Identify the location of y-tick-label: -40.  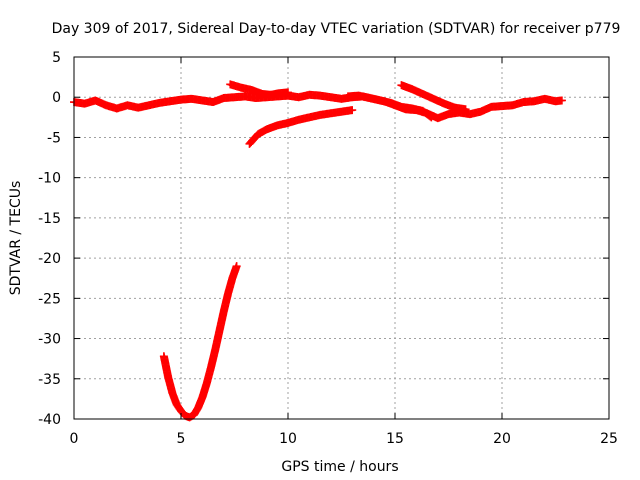
(49, 420).